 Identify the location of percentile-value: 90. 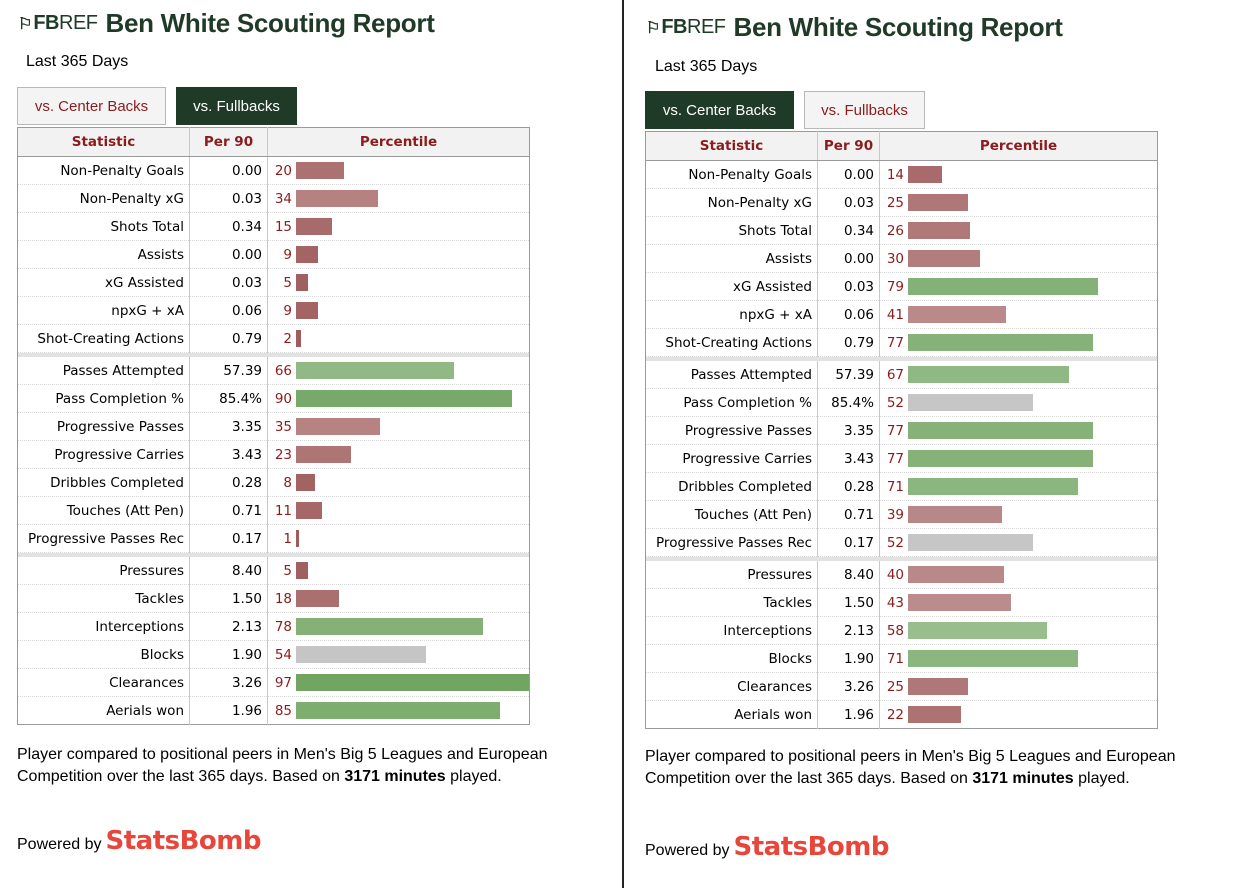
(283, 398).